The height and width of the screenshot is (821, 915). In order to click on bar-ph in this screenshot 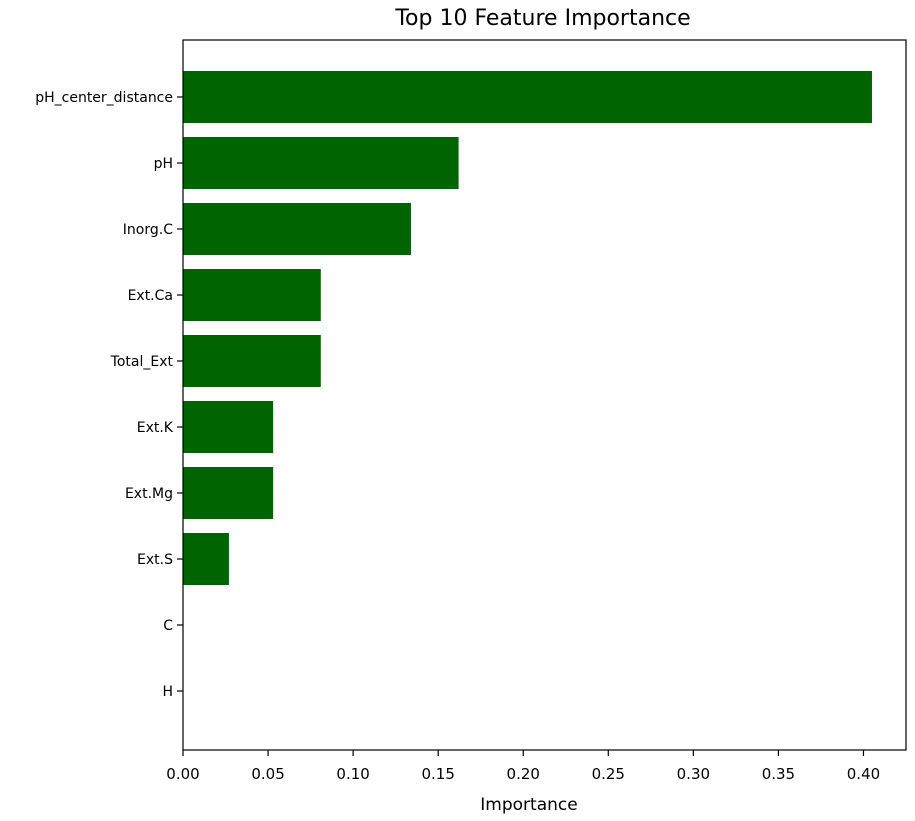, I will do `click(321, 163)`.